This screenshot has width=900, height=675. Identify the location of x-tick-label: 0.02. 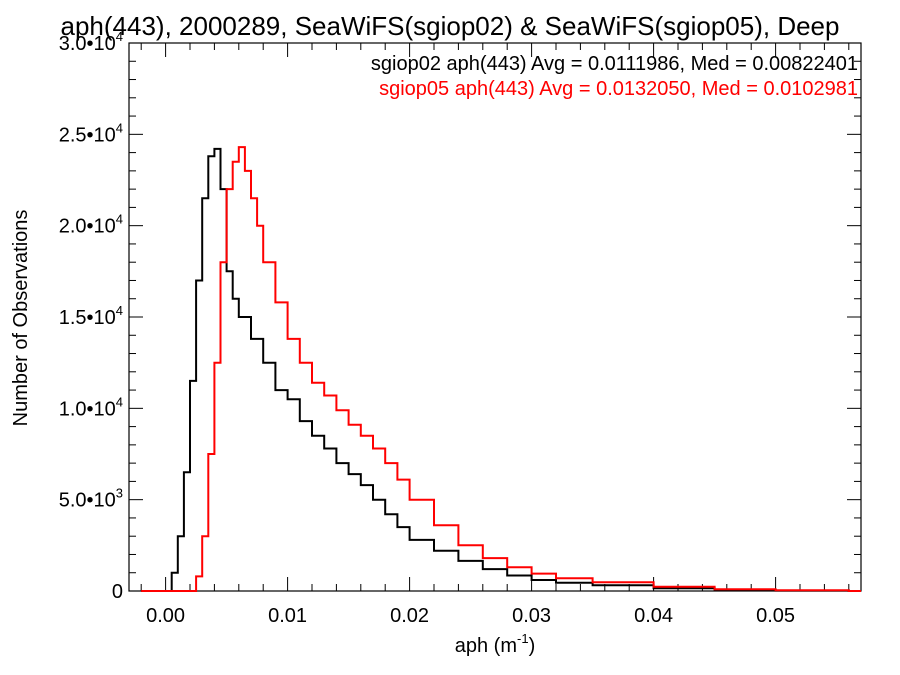
(409, 616).